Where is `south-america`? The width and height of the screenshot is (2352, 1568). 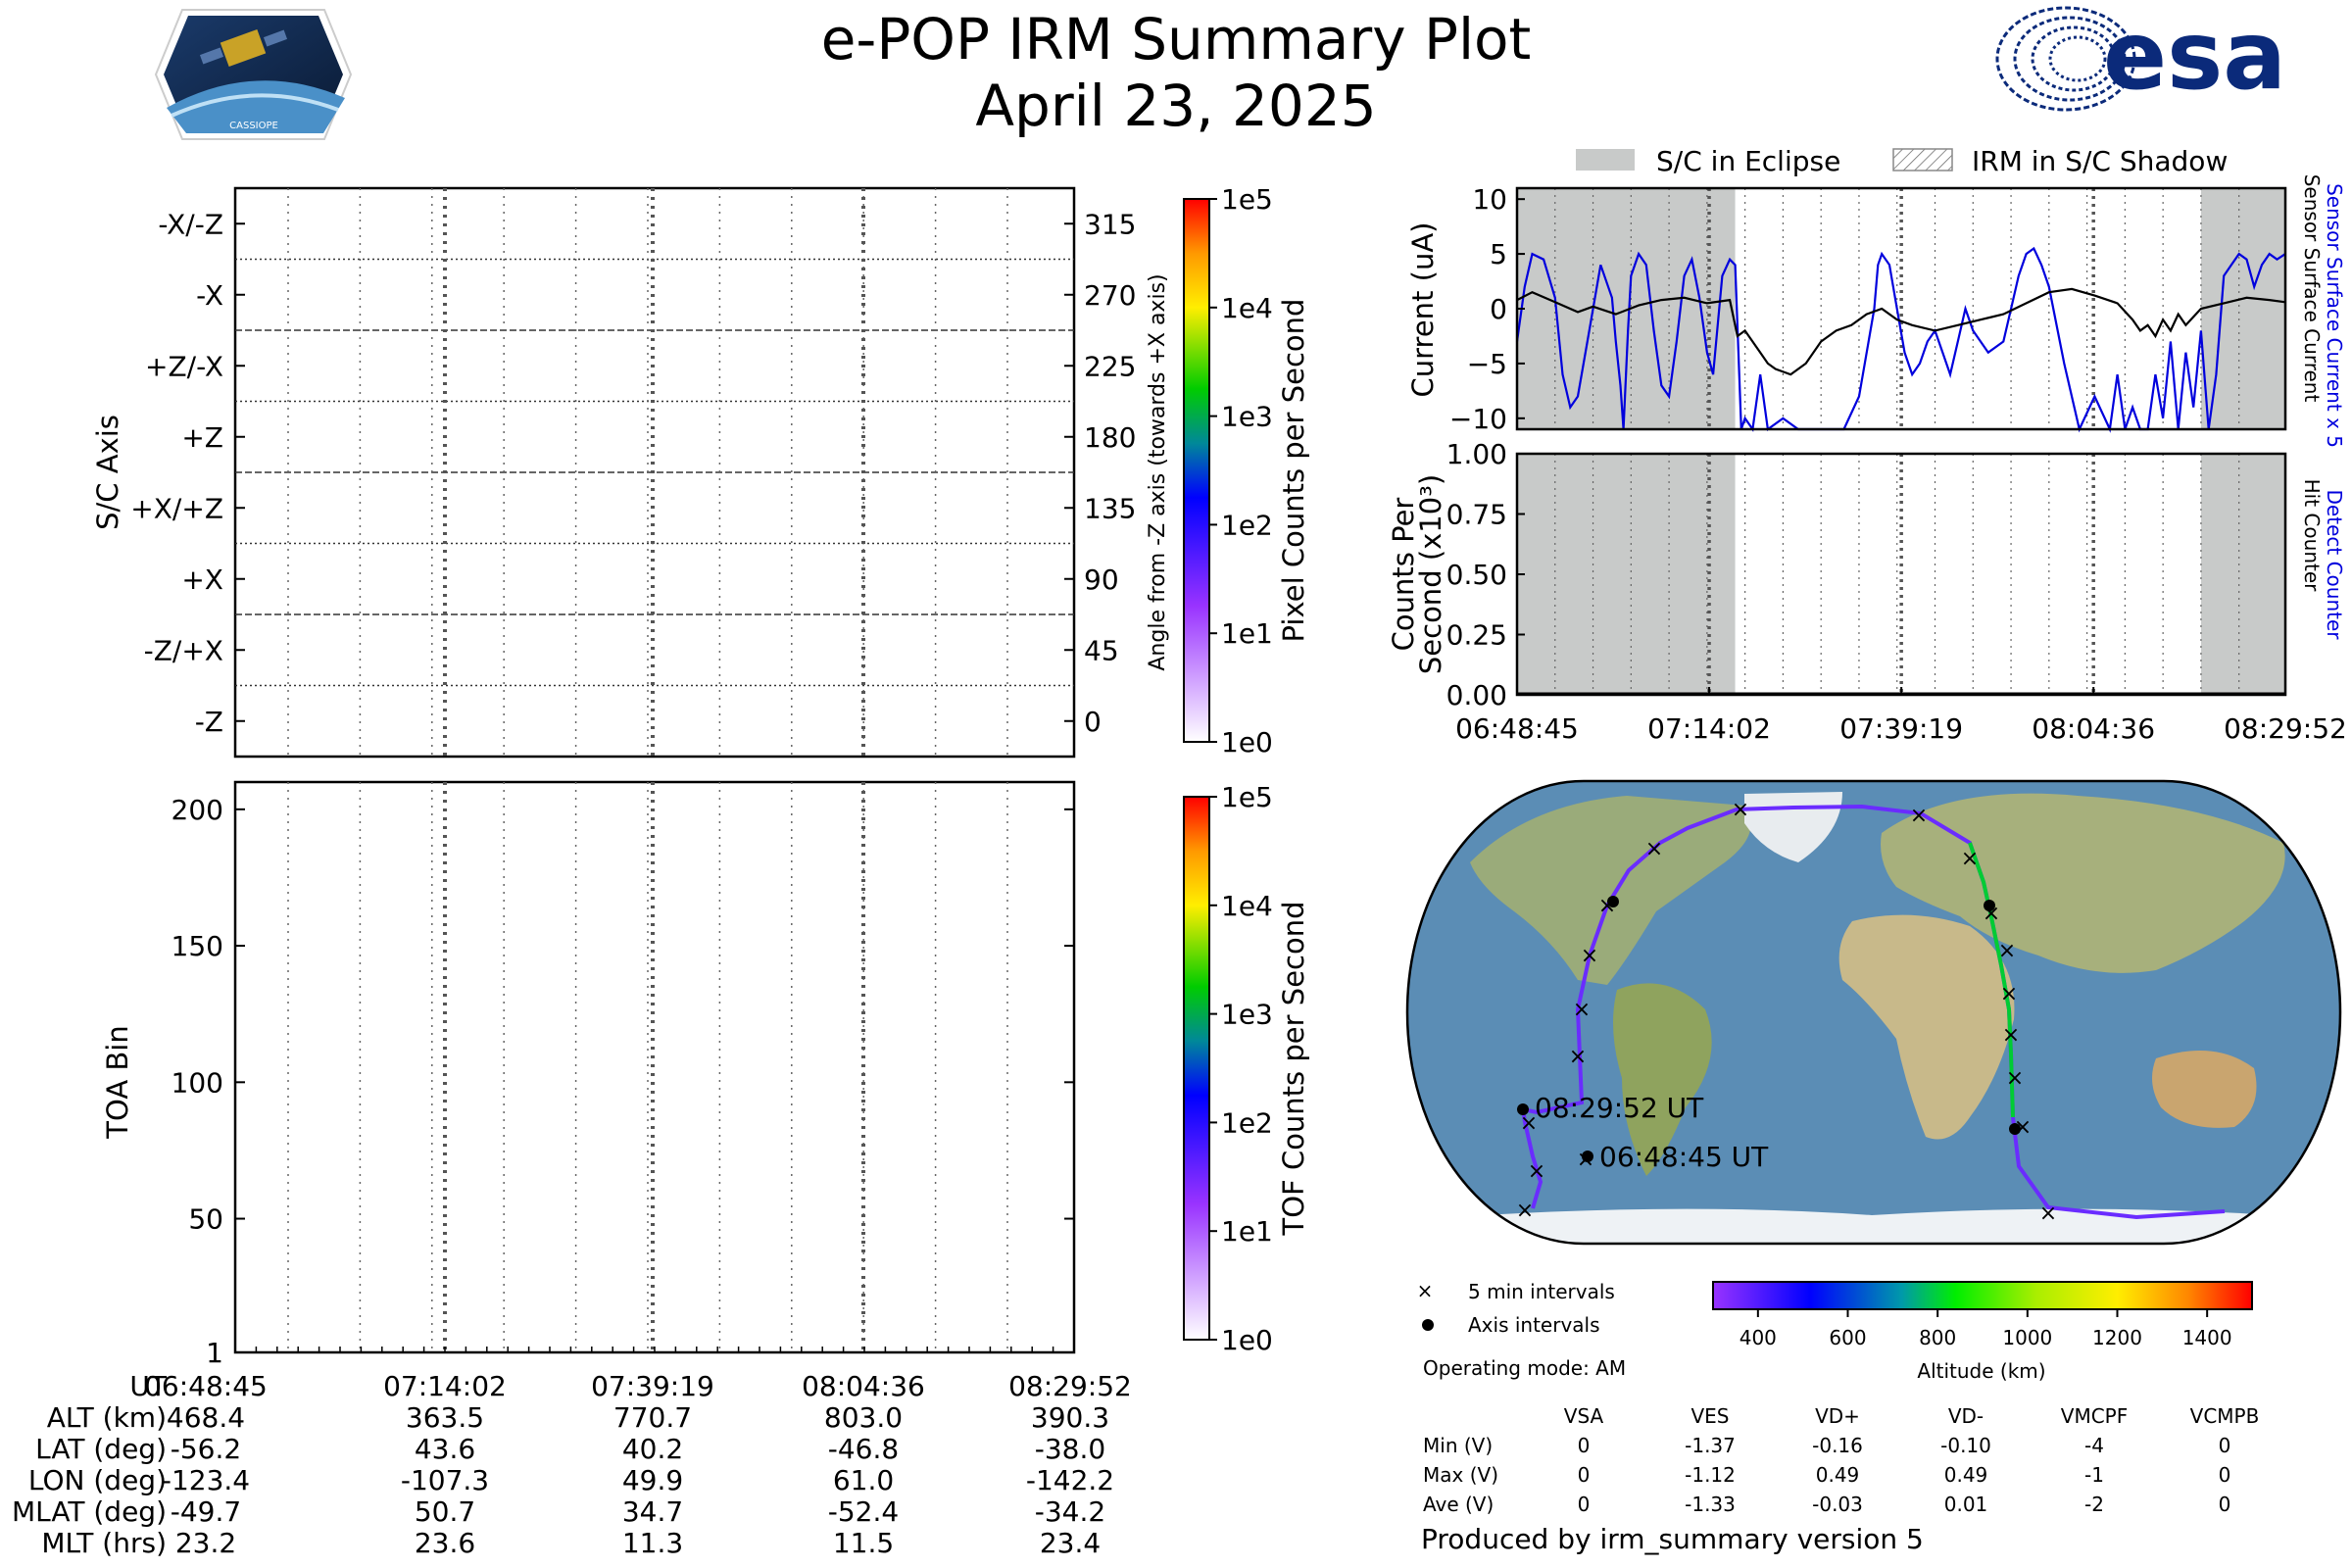
south-america is located at coordinates (1662, 1079).